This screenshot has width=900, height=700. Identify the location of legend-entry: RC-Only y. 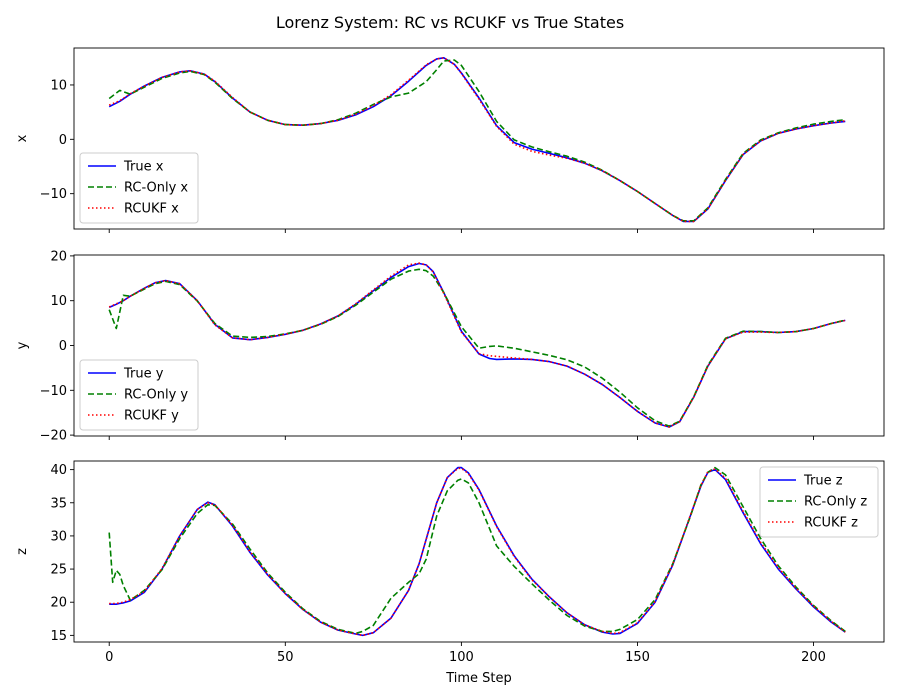
(156, 395).